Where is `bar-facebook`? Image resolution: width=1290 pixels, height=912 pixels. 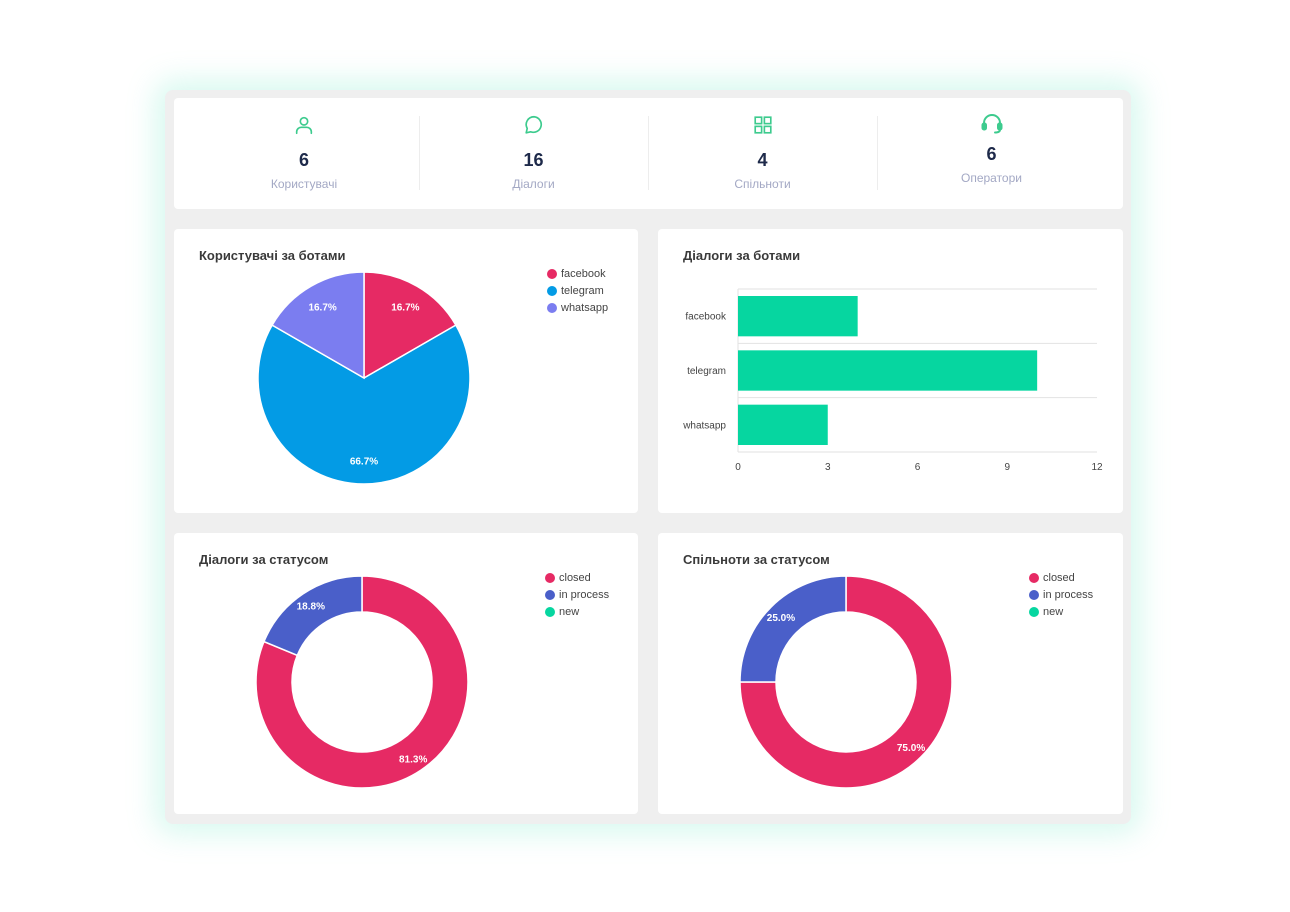
bar-facebook is located at coordinates (798, 316).